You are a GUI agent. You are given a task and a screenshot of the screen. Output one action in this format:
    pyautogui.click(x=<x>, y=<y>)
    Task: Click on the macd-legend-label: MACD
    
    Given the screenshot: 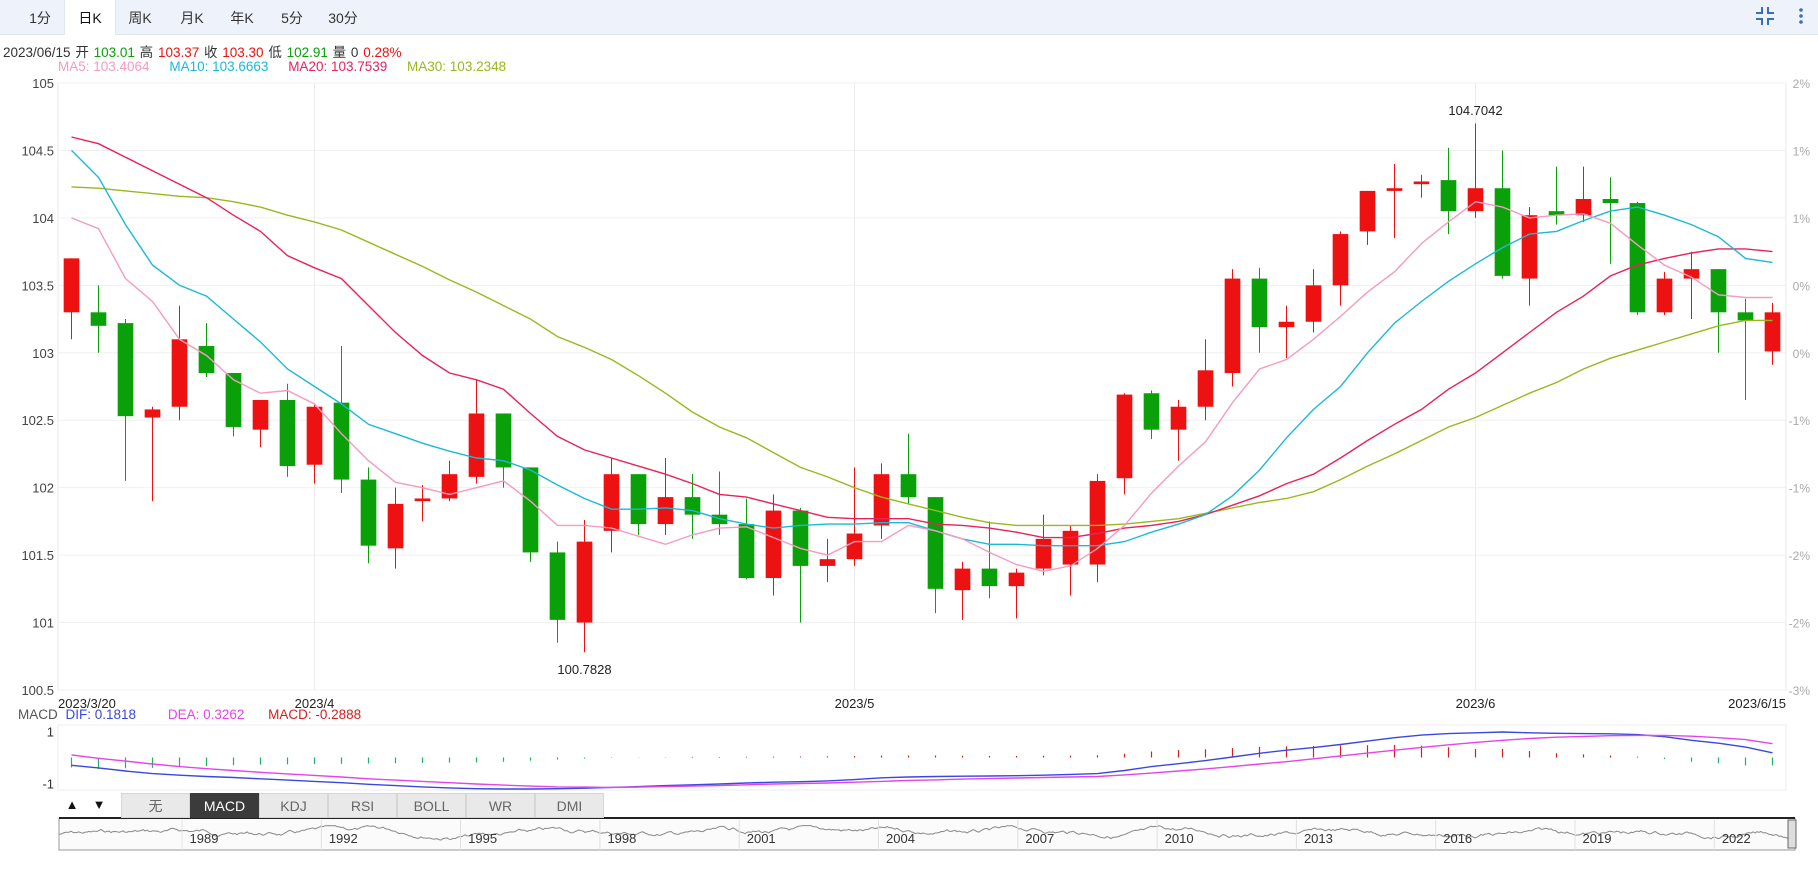 What is the action you would take?
    pyautogui.click(x=38, y=714)
    